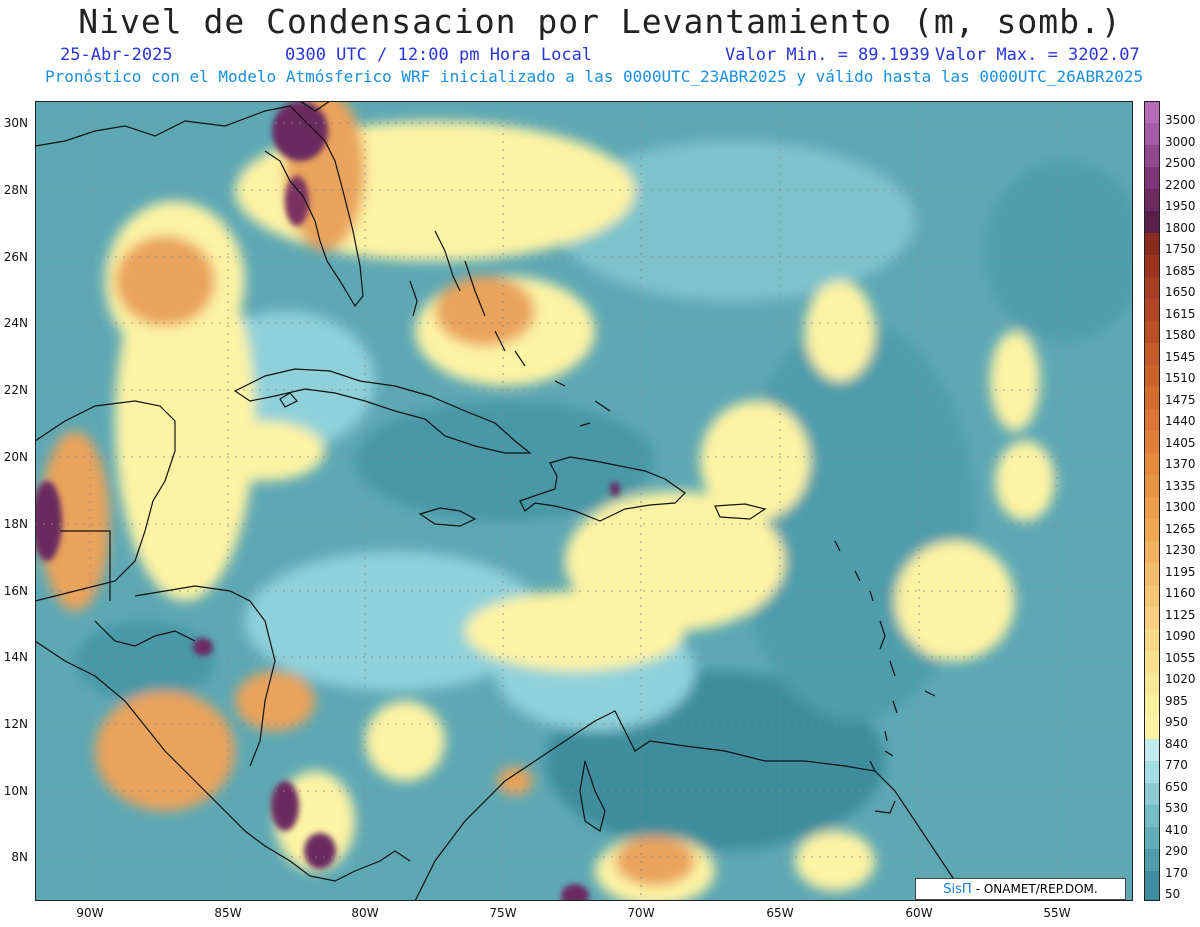 The height and width of the screenshot is (927, 1200). I want to click on legend-label: 985, so click(1176, 701).